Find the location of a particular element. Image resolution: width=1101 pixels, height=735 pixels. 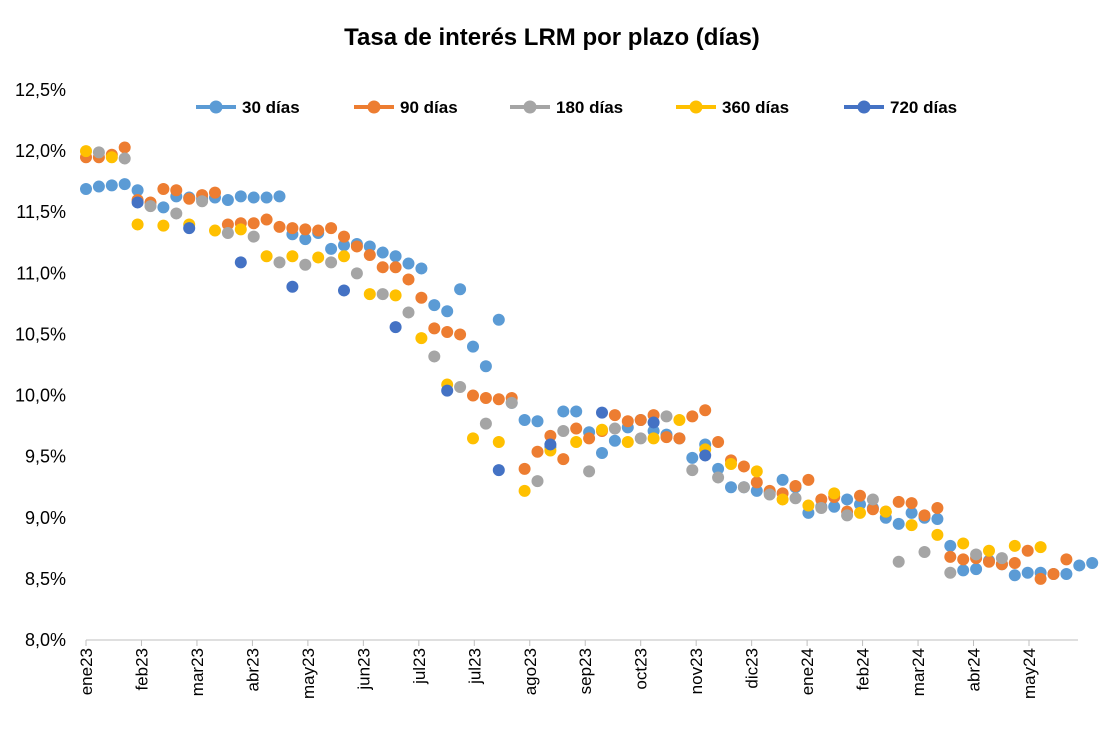

y-tick-label: 12,5% is located at coordinates (40, 90).